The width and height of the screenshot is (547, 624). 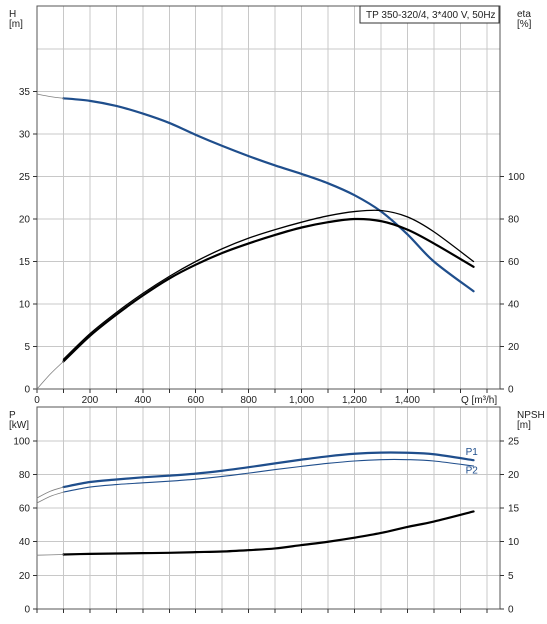 What do you see at coordinates (472, 471) in the screenshot?
I see `curve-label: P2` at bounding box center [472, 471].